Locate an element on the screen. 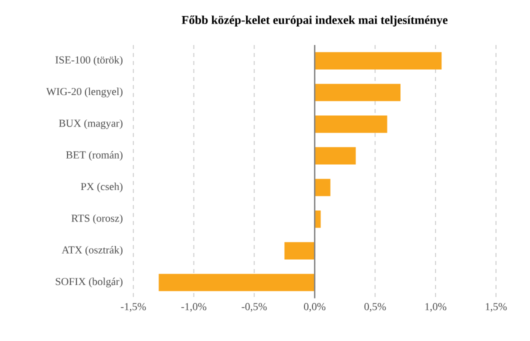 This screenshot has height=341, width=530. x-tick-label: -1,5% is located at coordinates (133, 307).